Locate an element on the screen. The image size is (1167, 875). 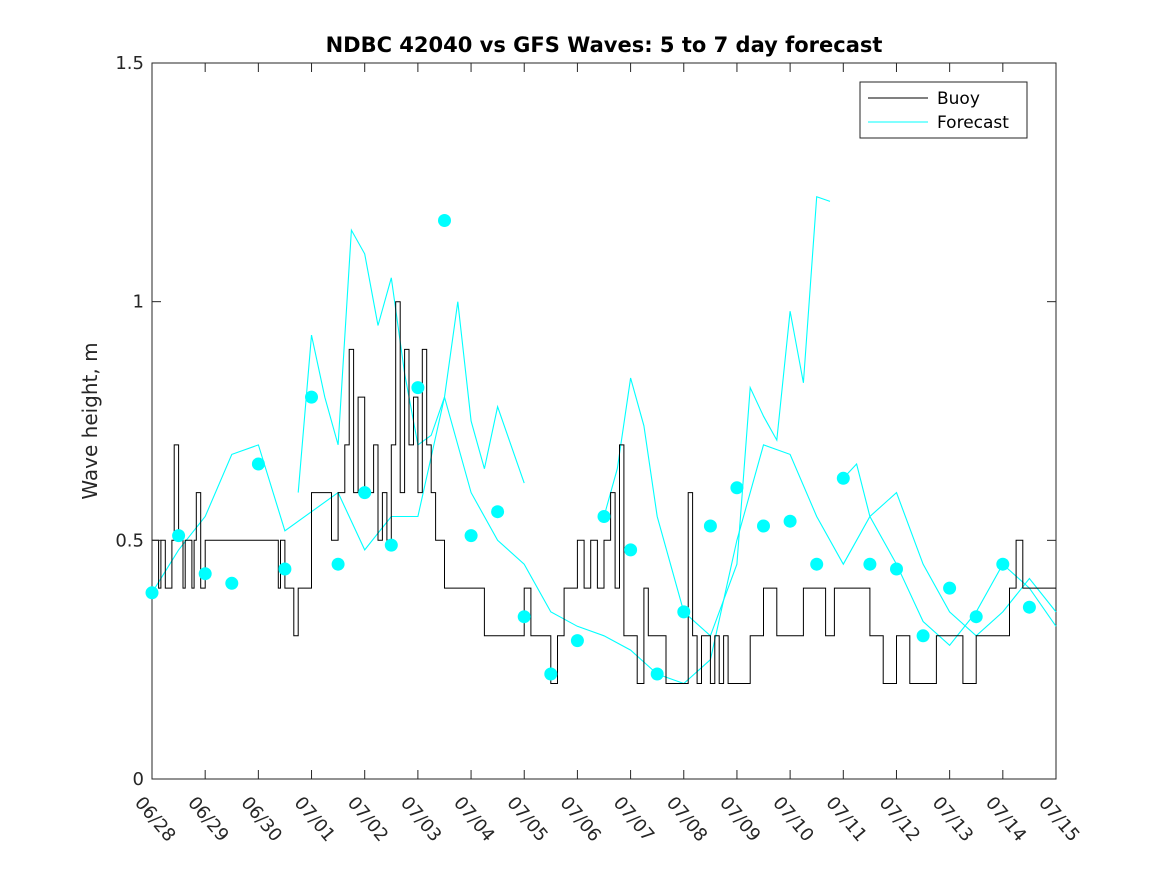
legend-buoy-label: Buoy is located at coordinates (958, 99).